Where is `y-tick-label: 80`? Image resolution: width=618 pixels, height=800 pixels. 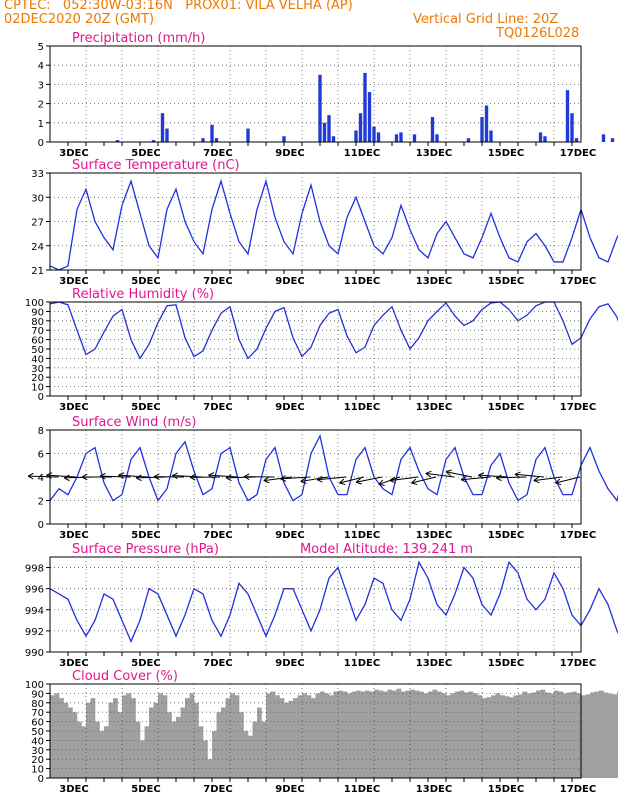 y-tick-label: 80 is located at coordinates (37, 322).